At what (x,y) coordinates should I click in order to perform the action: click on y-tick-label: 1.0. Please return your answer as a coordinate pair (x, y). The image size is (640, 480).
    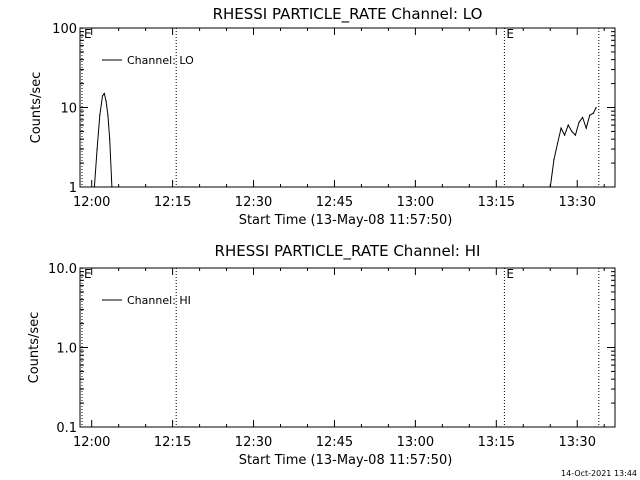
    Looking at the image, I should click on (66, 349).